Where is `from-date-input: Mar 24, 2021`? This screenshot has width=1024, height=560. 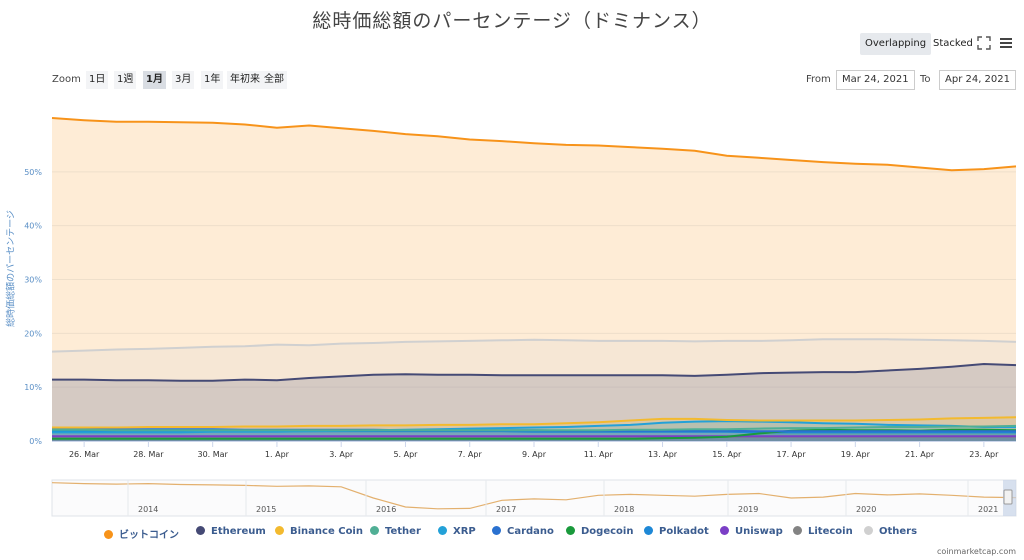 from-date-input: Mar 24, 2021 is located at coordinates (875, 80).